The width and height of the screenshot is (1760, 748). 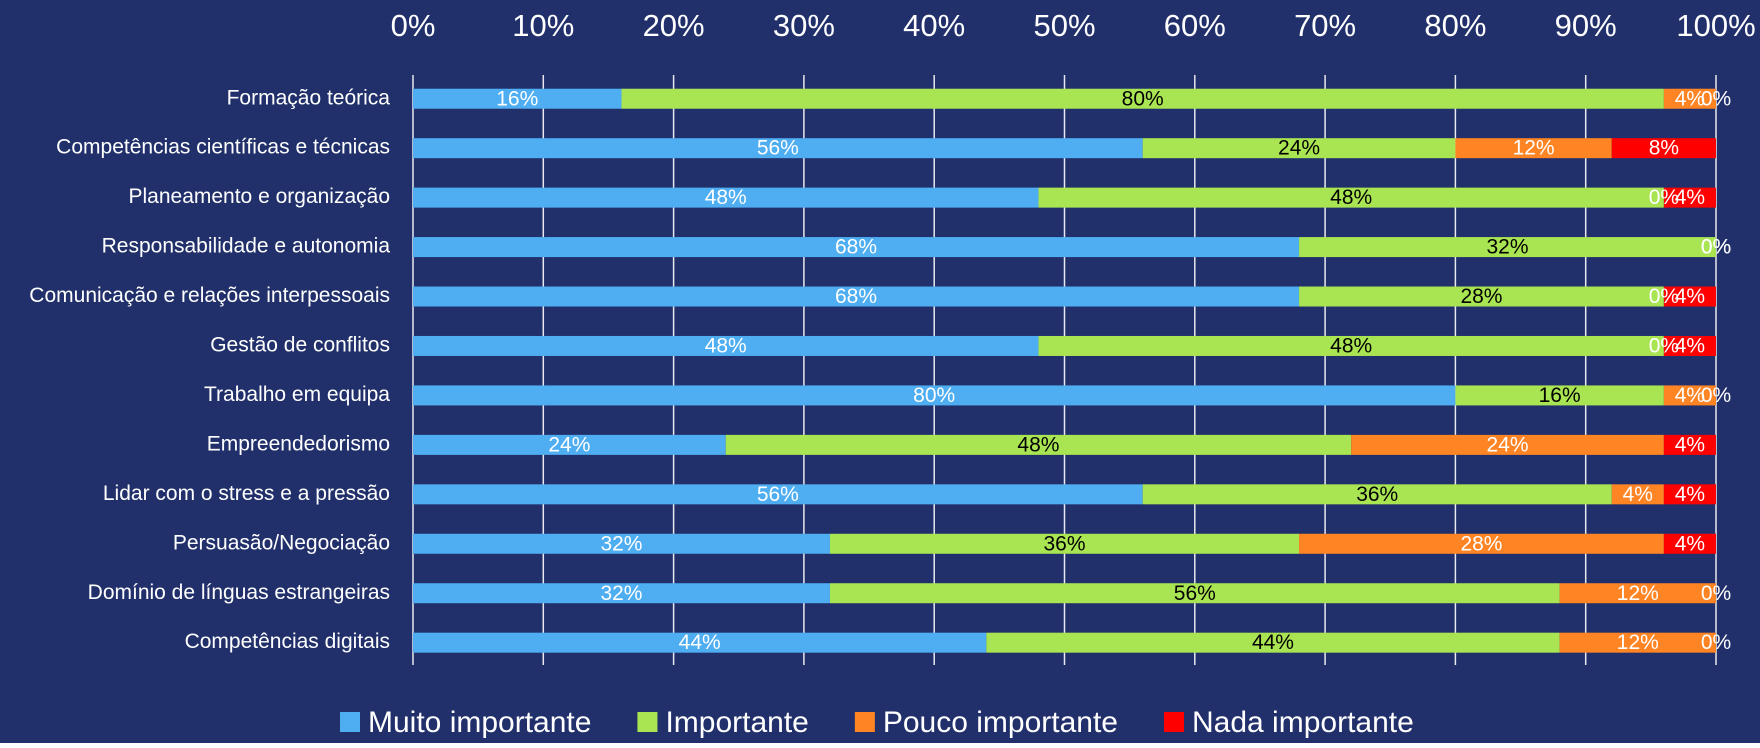 What do you see at coordinates (479, 722) in the screenshot?
I see `legend-label: Muito importante` at bounding box center [479, 722].